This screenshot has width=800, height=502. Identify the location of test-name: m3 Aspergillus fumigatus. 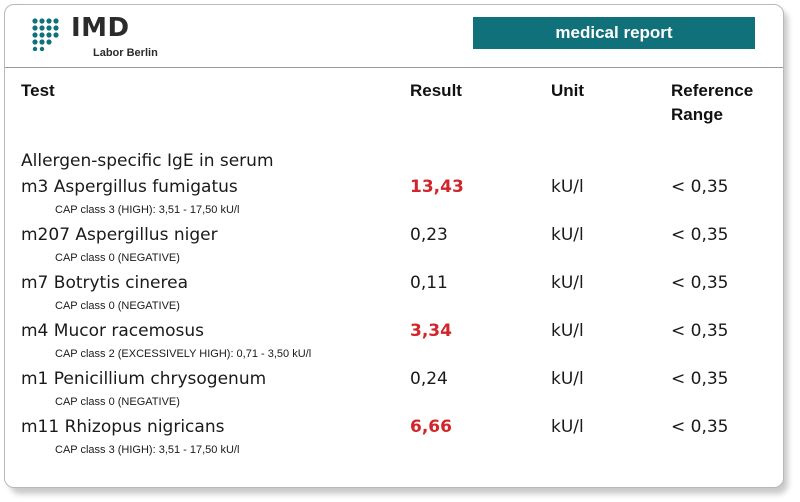
(129, 187).